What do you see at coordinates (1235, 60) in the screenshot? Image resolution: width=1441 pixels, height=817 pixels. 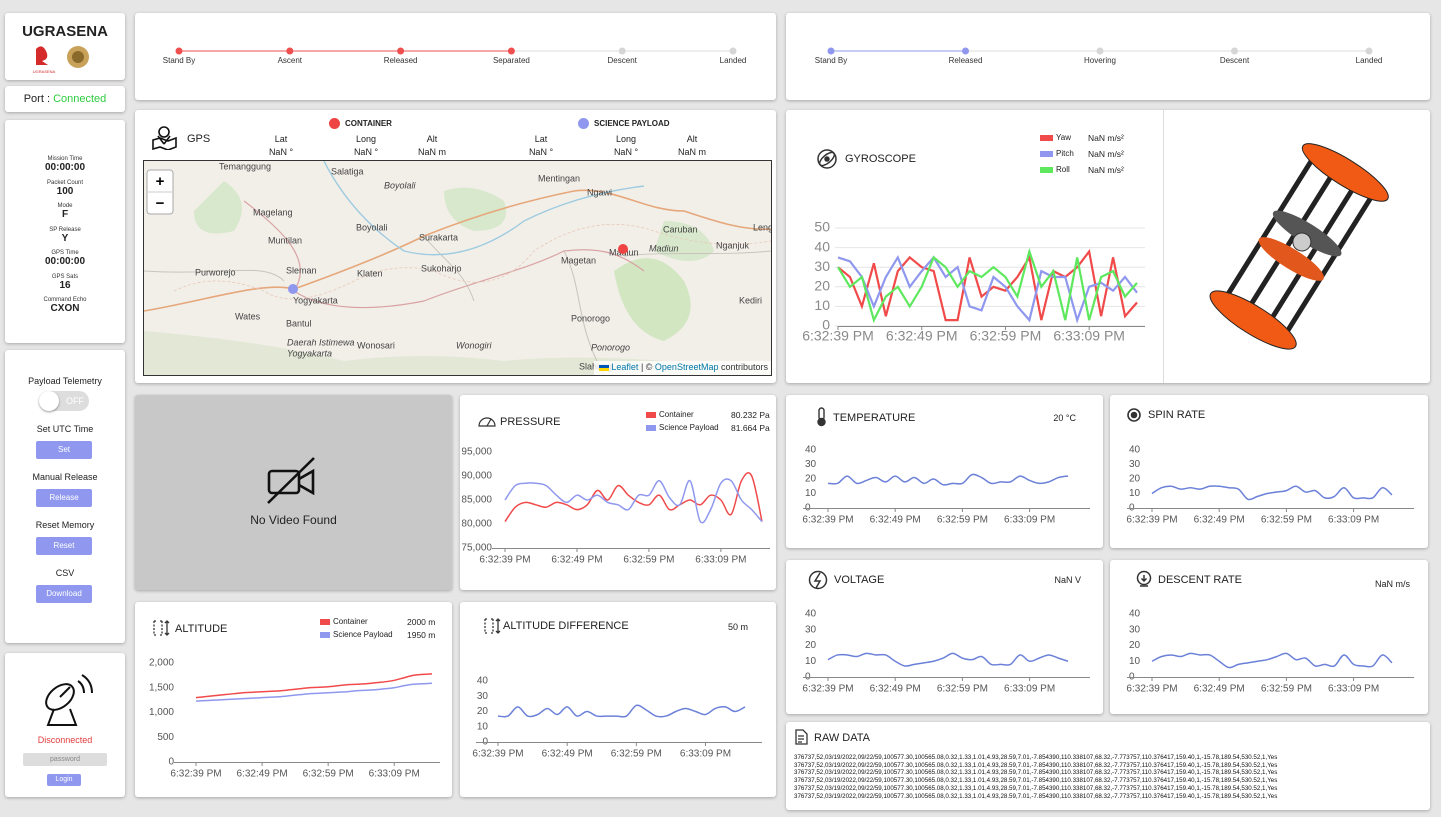 I see `stage-label: Descent` at bounding box center [1235, 60].